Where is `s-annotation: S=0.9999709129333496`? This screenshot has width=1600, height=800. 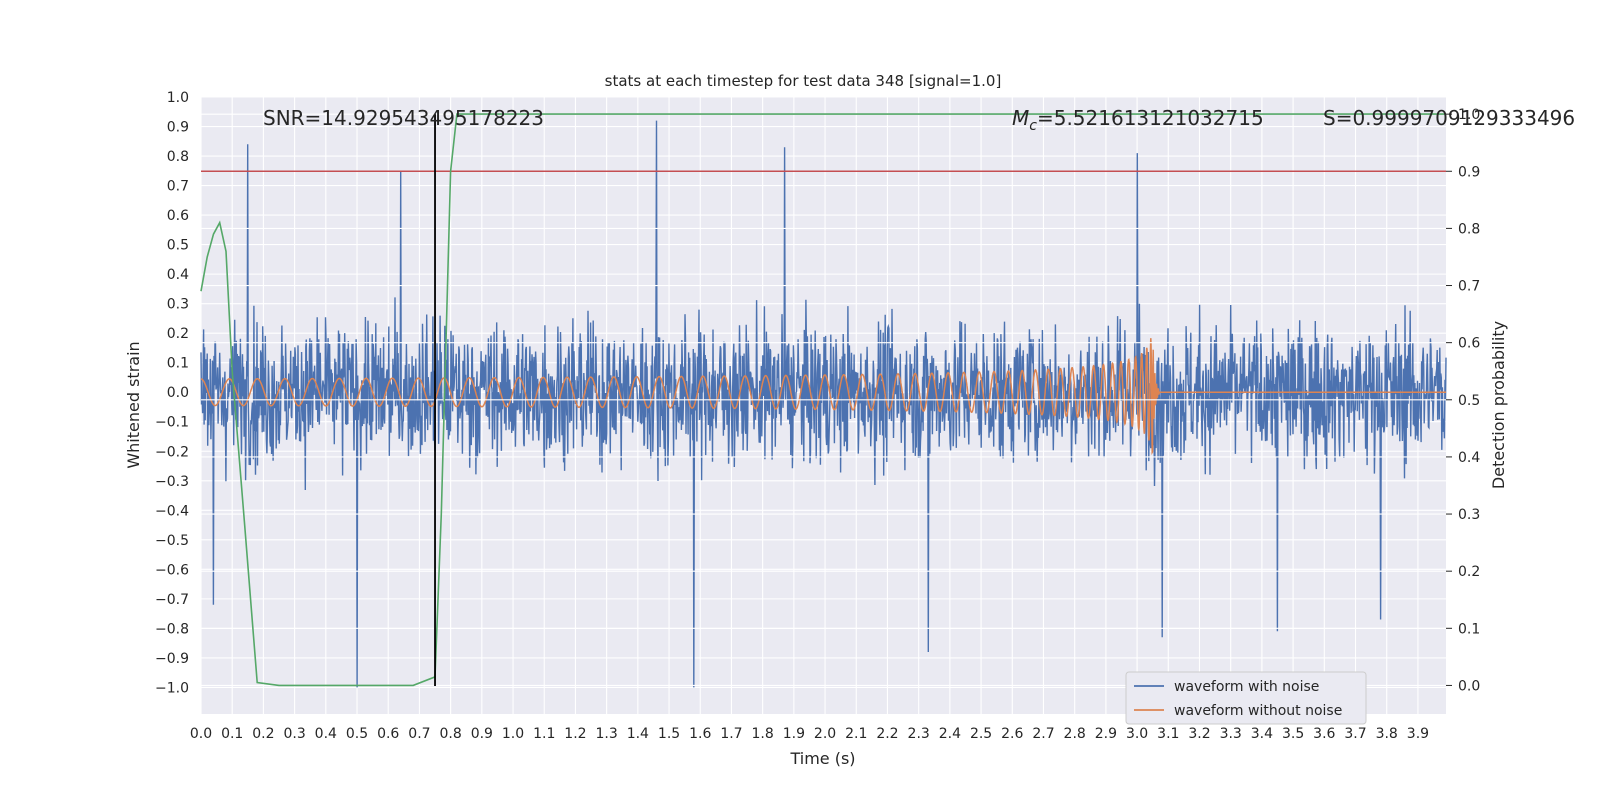
s-annotation: S=0.9999709129333496 is located at coordinates (1449, 118).